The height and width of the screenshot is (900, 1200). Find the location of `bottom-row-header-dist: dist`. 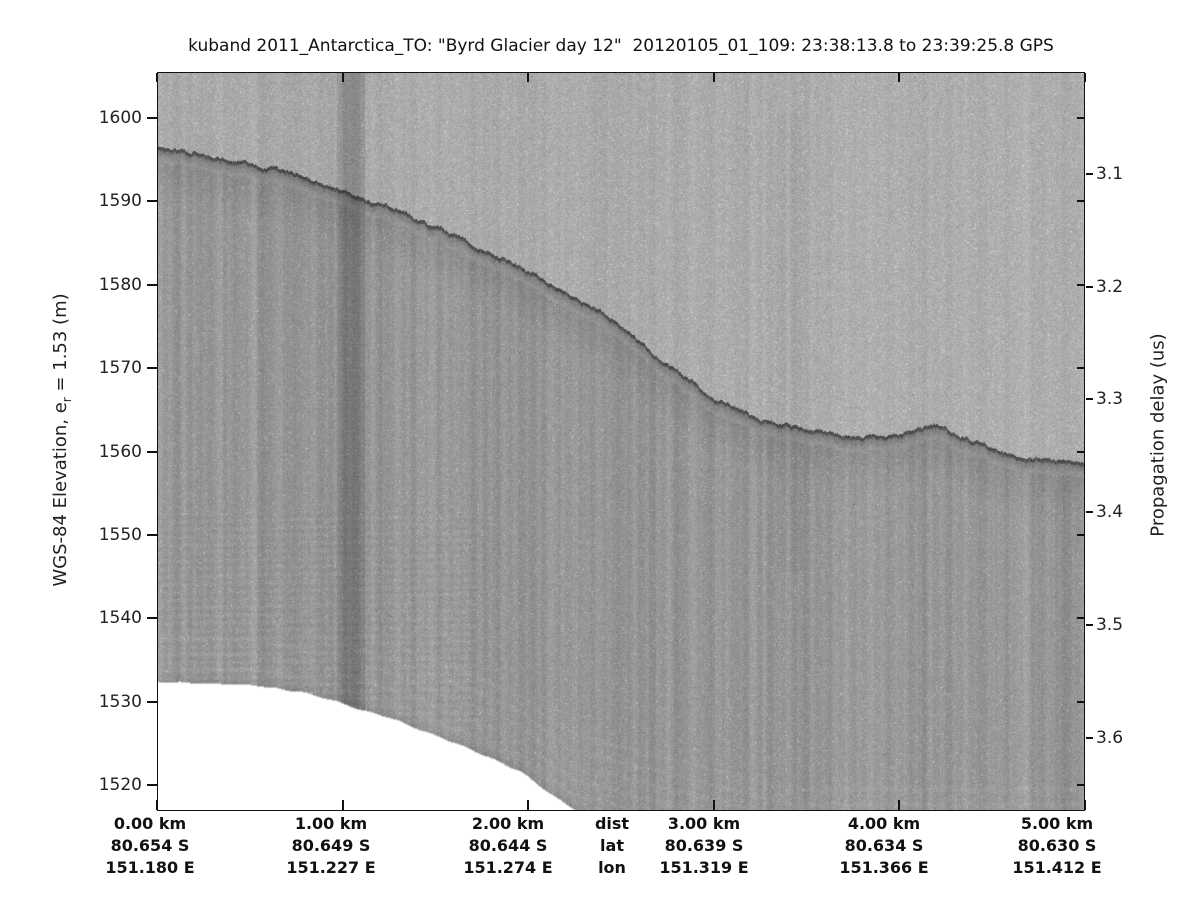

bottom-row-header-dist: dist is located at coordinates (612, 823).